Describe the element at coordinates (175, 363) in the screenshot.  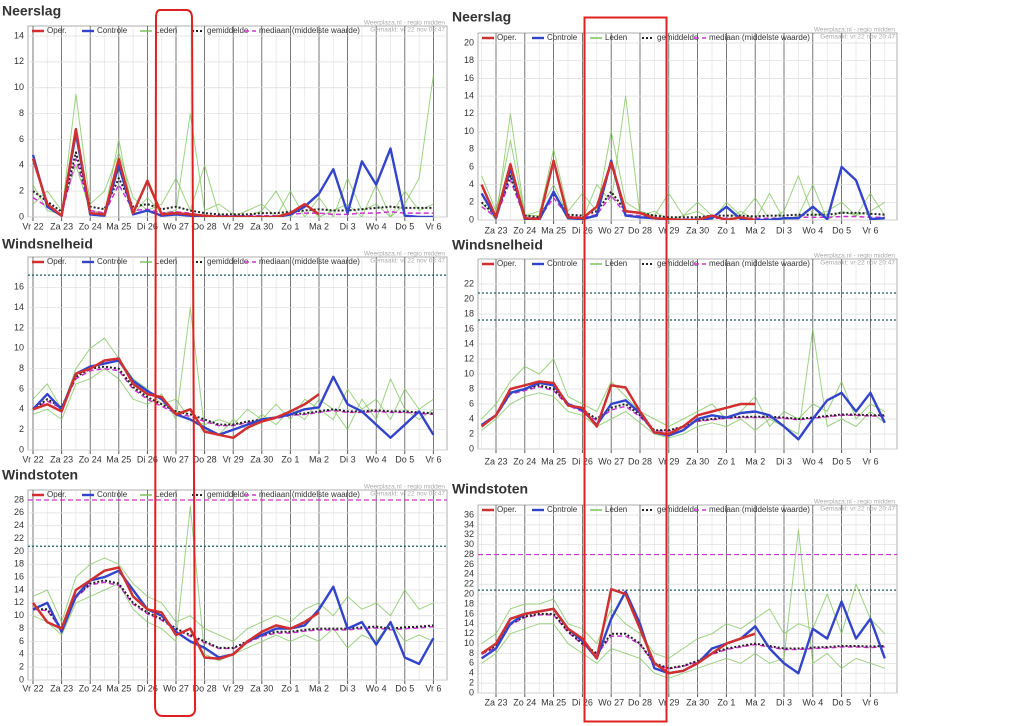
I see `highlight-box-left` at that location.